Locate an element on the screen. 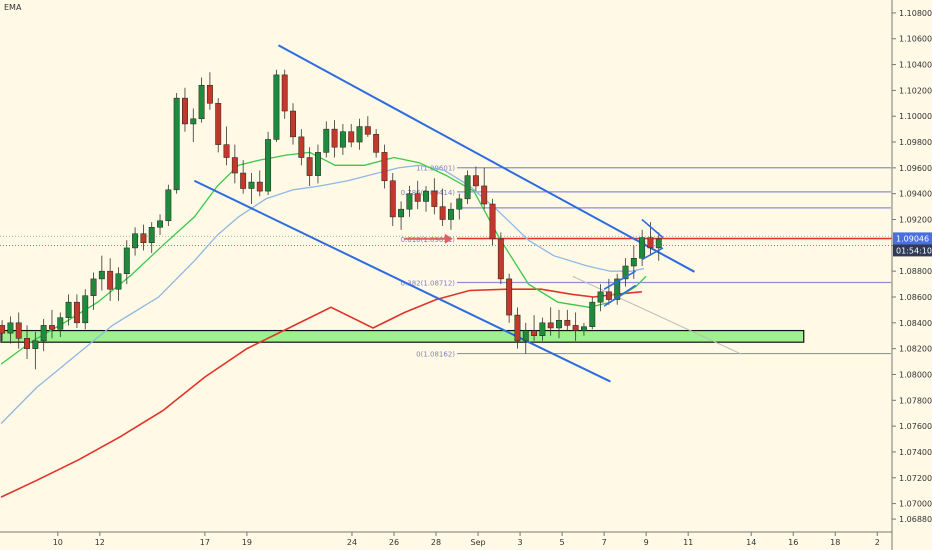 This screenshot has width=932, height=550. flag-channel-lower is located at coordinates (620, 295).